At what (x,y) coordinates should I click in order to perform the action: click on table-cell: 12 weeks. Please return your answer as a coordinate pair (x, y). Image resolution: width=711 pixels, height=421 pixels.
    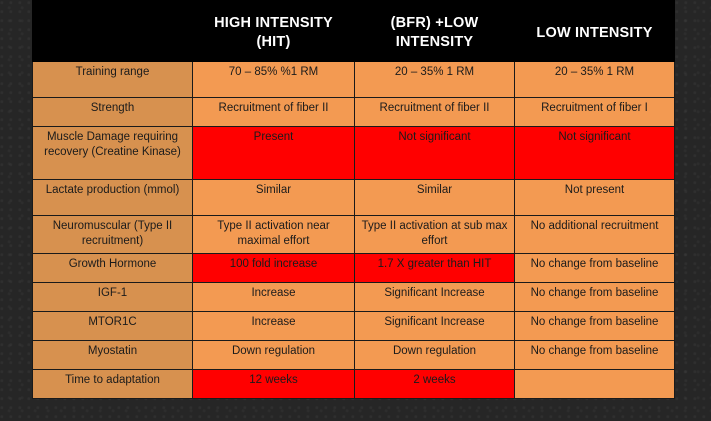
    Looking at the image, I should click on (273, 384).